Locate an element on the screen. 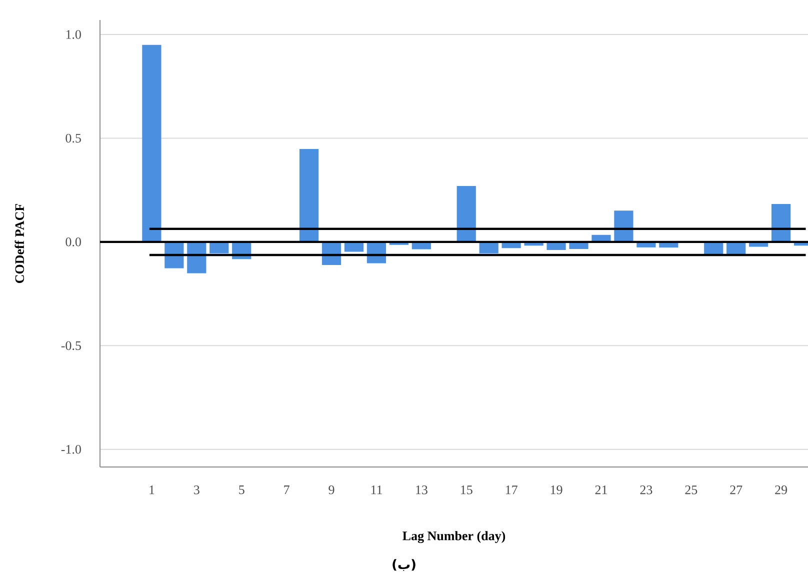  x-tick-label: 19 is located at coordinates (556, 490).